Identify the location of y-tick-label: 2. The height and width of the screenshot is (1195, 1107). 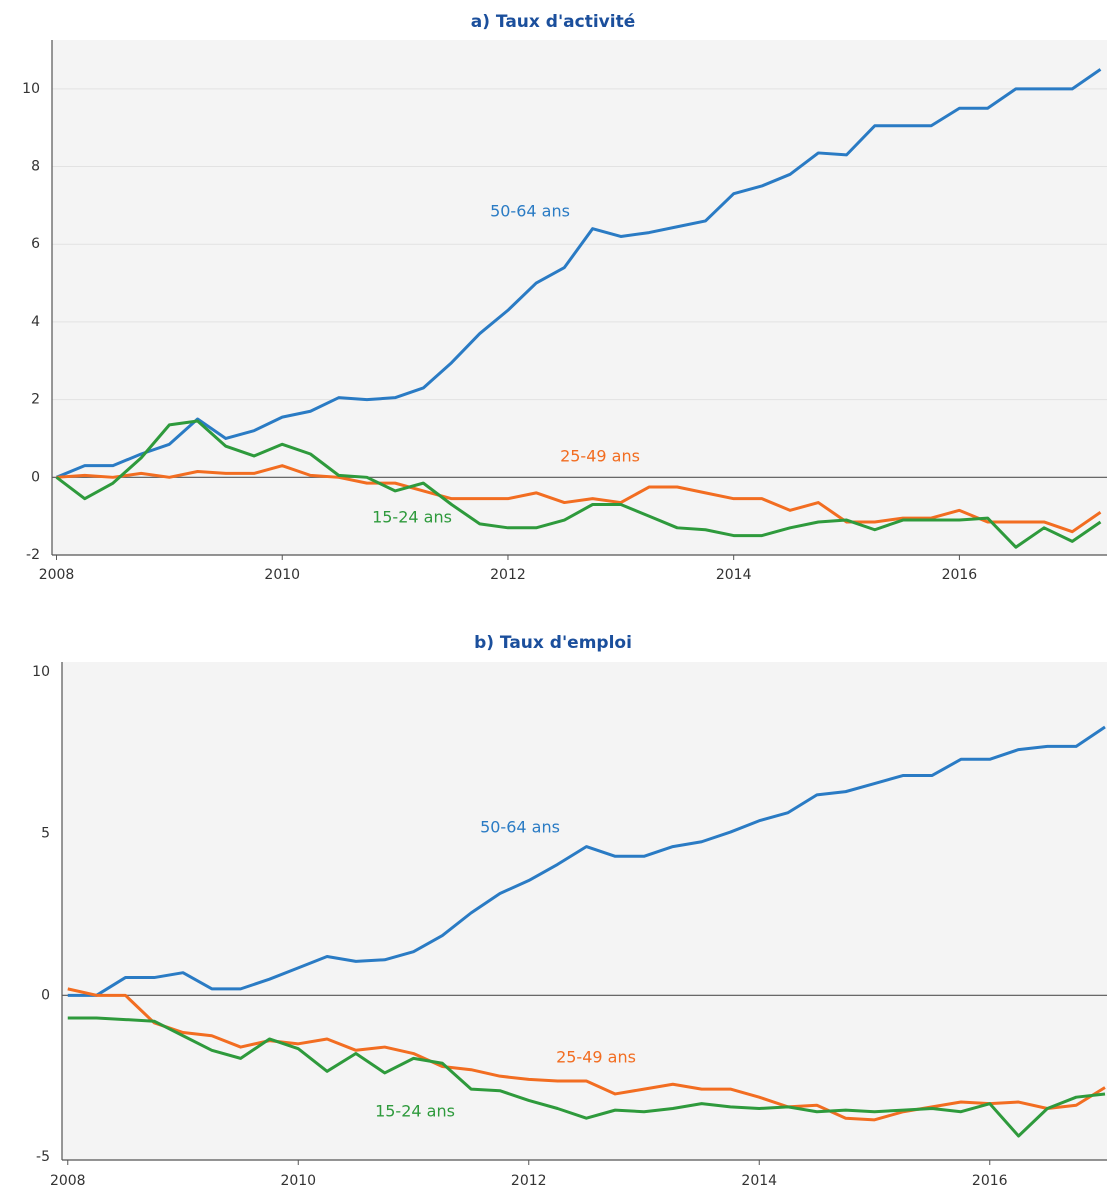
(35, 400).